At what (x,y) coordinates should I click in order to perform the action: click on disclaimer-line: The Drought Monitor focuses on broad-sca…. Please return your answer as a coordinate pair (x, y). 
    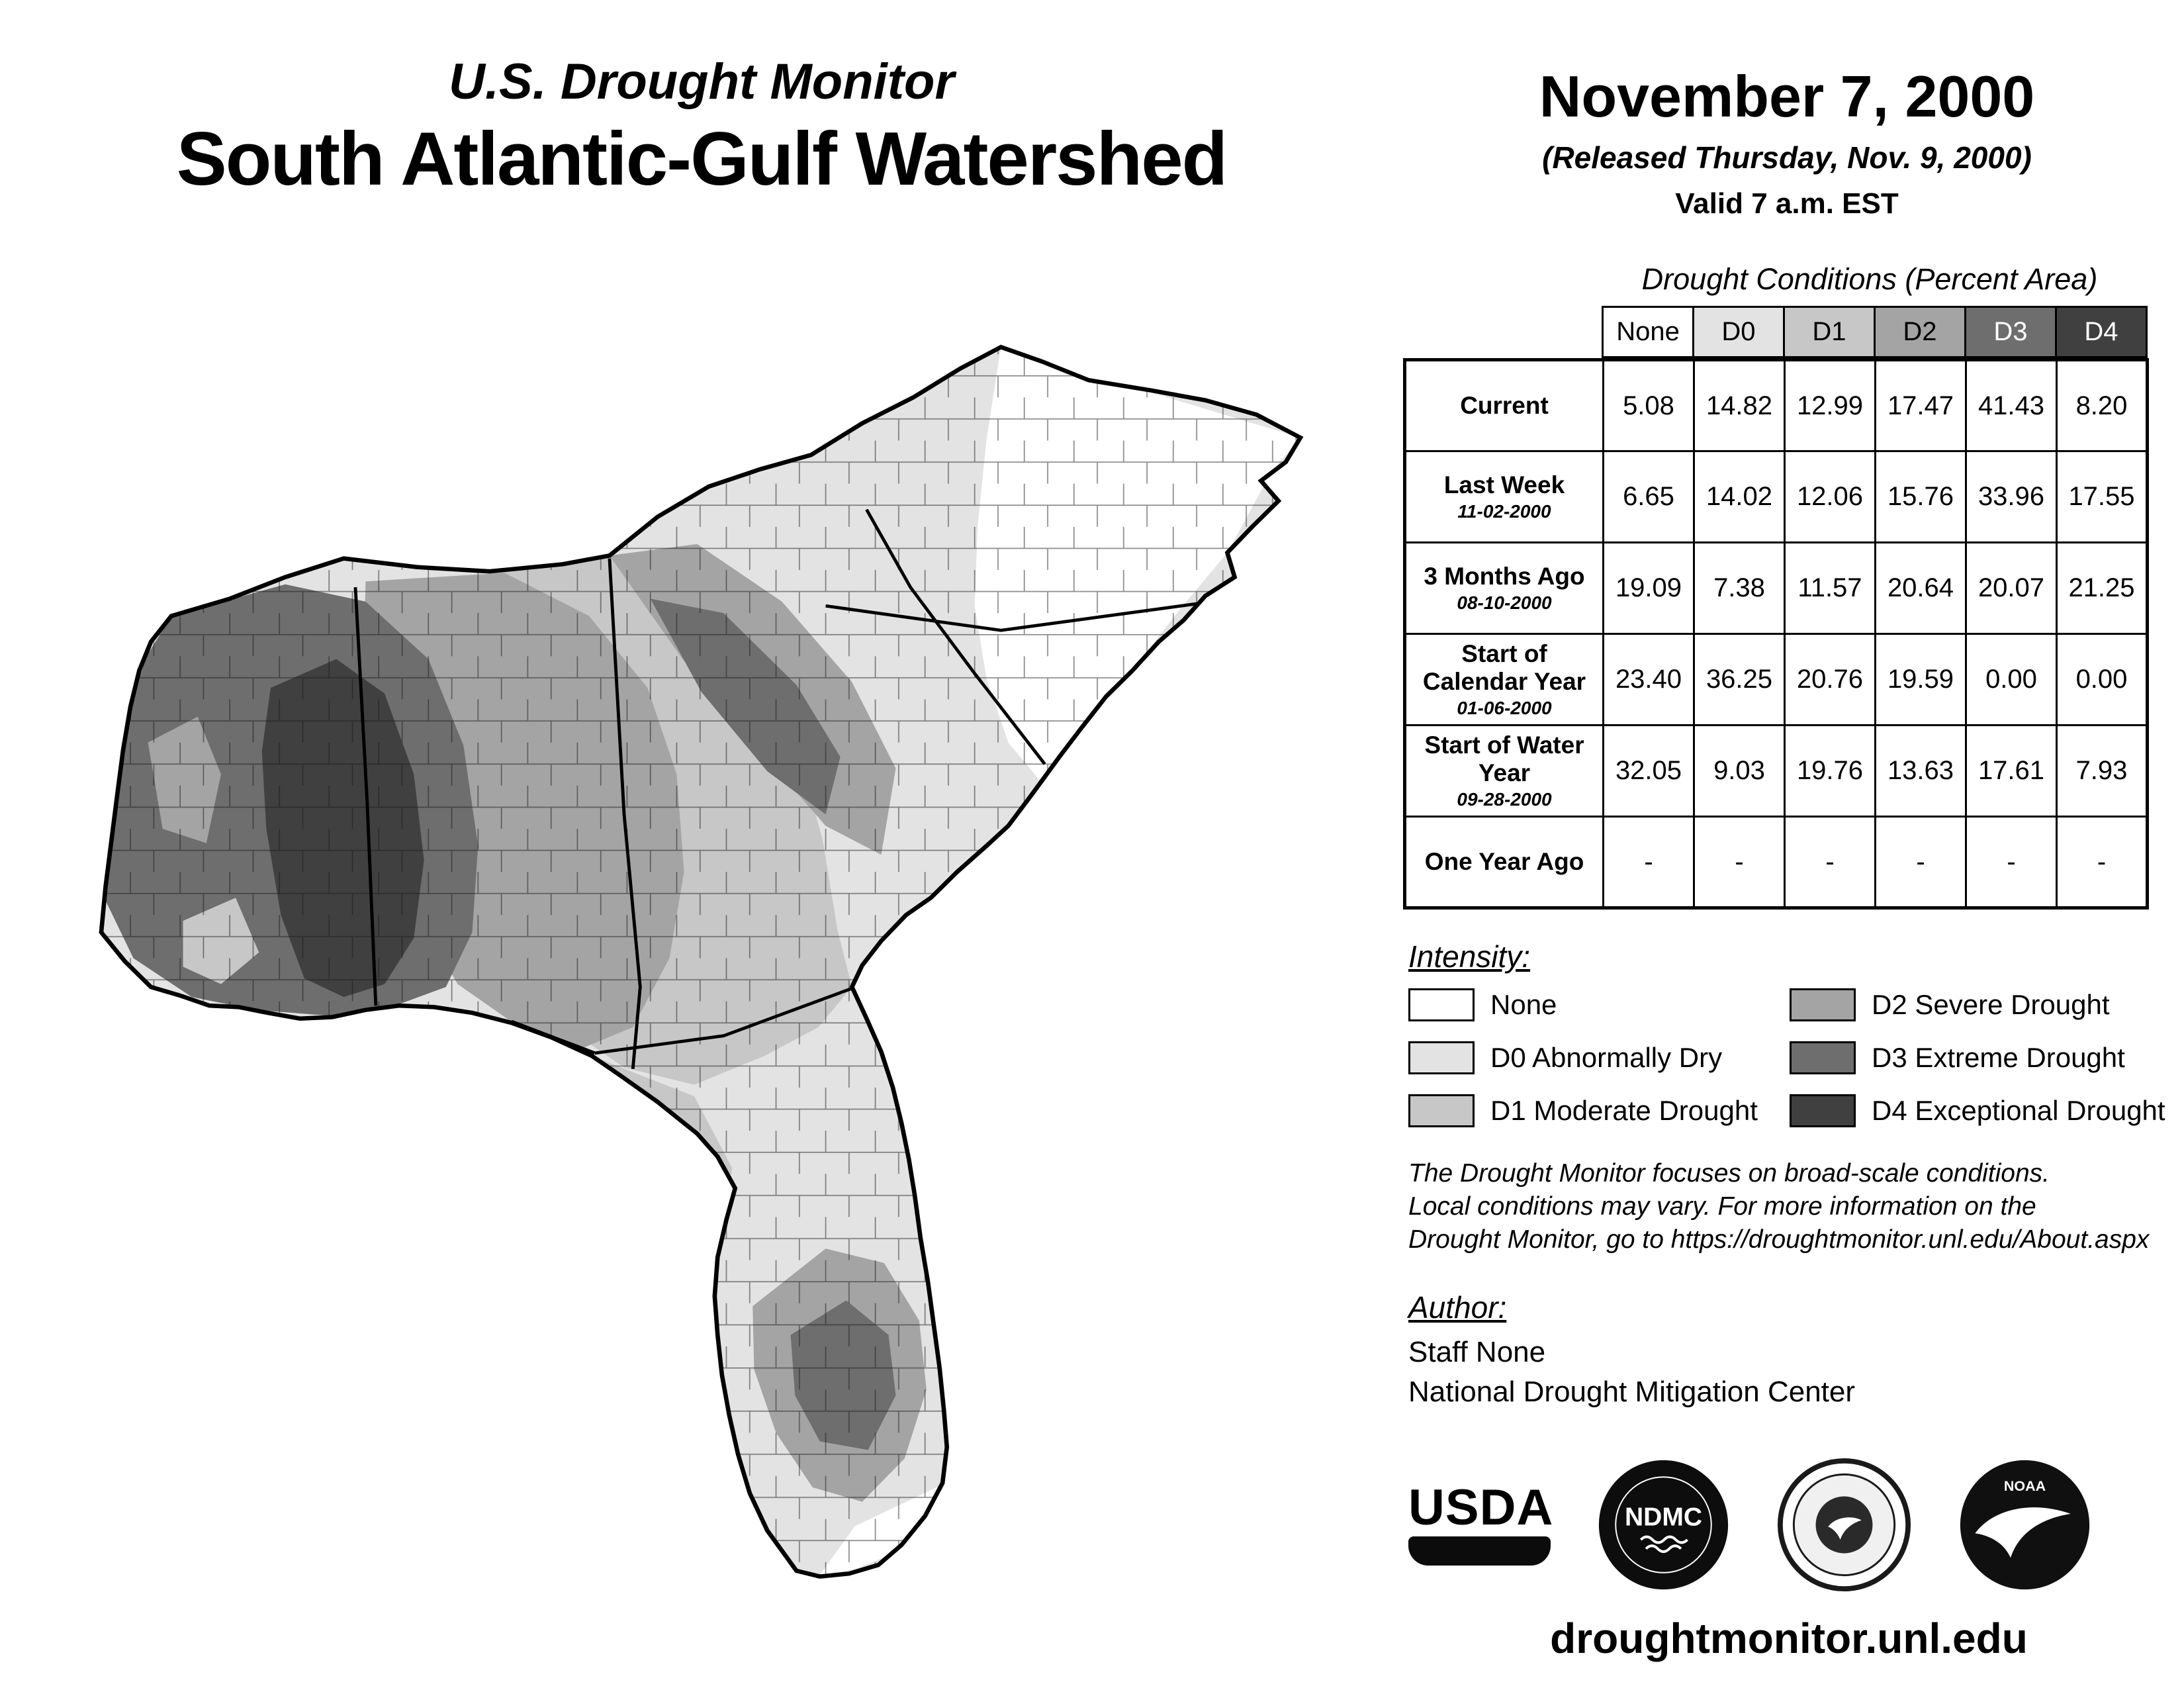
    Looking at the image, I should click on (1729, 1173).